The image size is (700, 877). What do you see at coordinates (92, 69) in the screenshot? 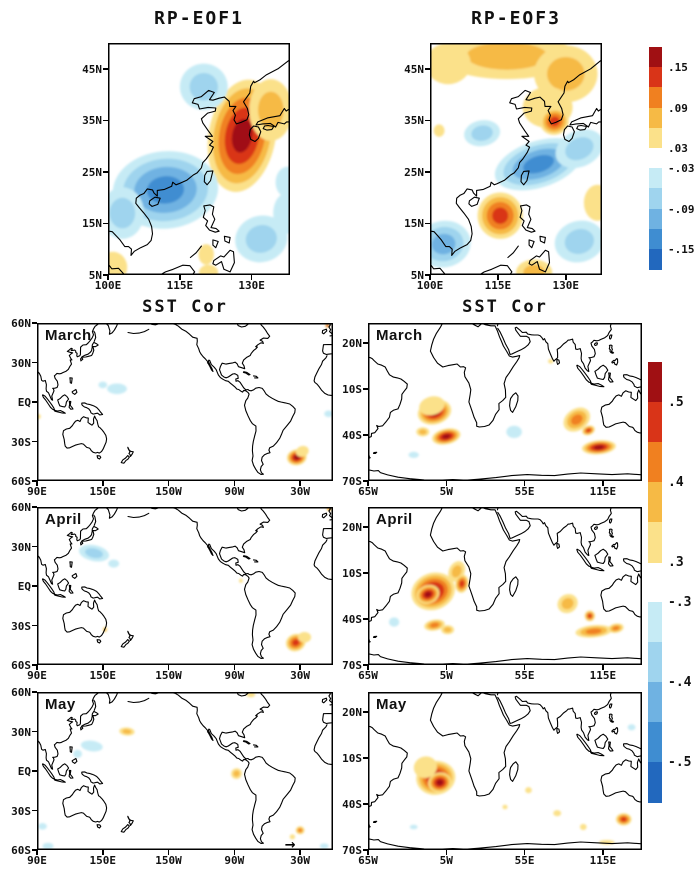
I see `y-tick-label: 45N` at bounding box center [92, 69].